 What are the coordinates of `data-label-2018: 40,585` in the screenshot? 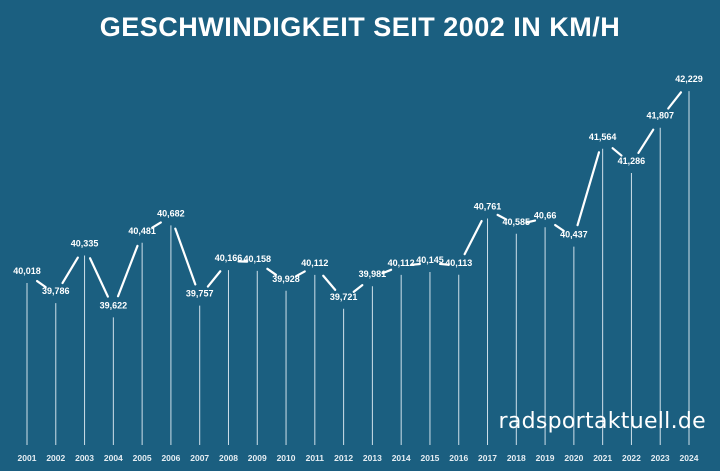 It's located at (517, 222).